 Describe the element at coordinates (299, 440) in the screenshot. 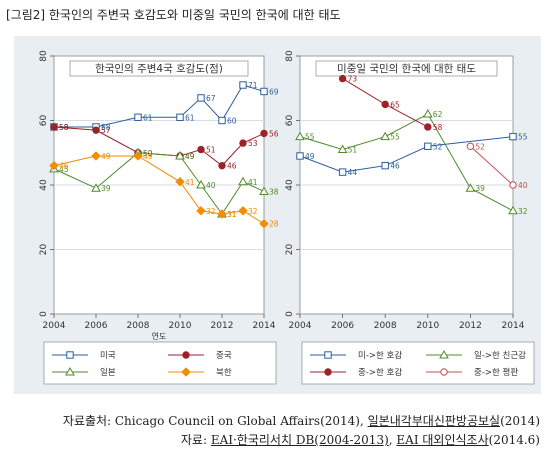

I see `source-link: EAI·한국리서치 DB(2004-2013)` at that location.